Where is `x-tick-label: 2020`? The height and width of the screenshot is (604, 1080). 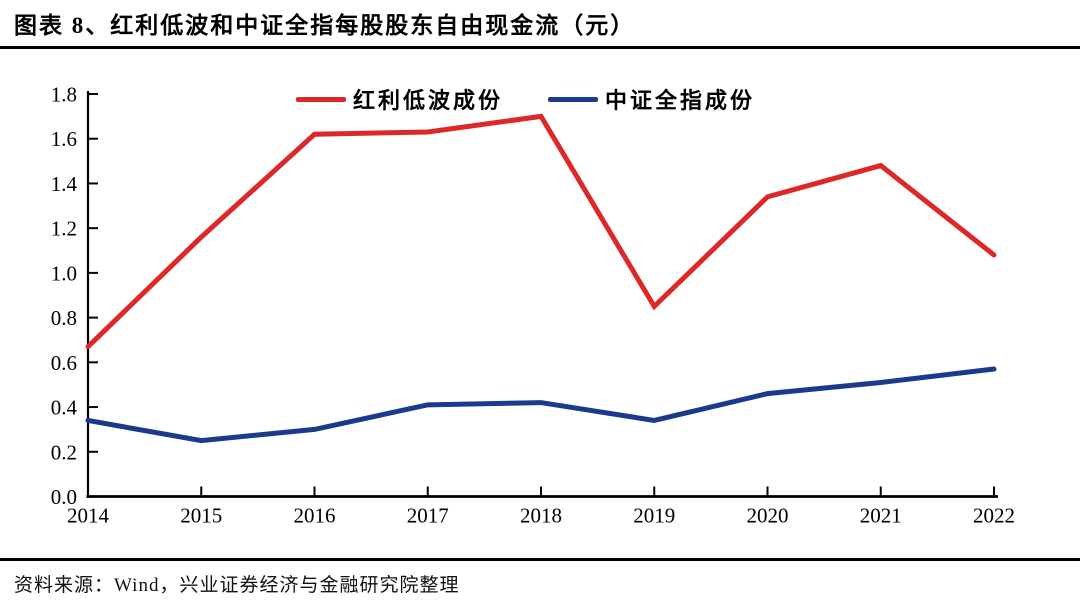 x-tick-label: 2020 is located at coordinates (768, 516).